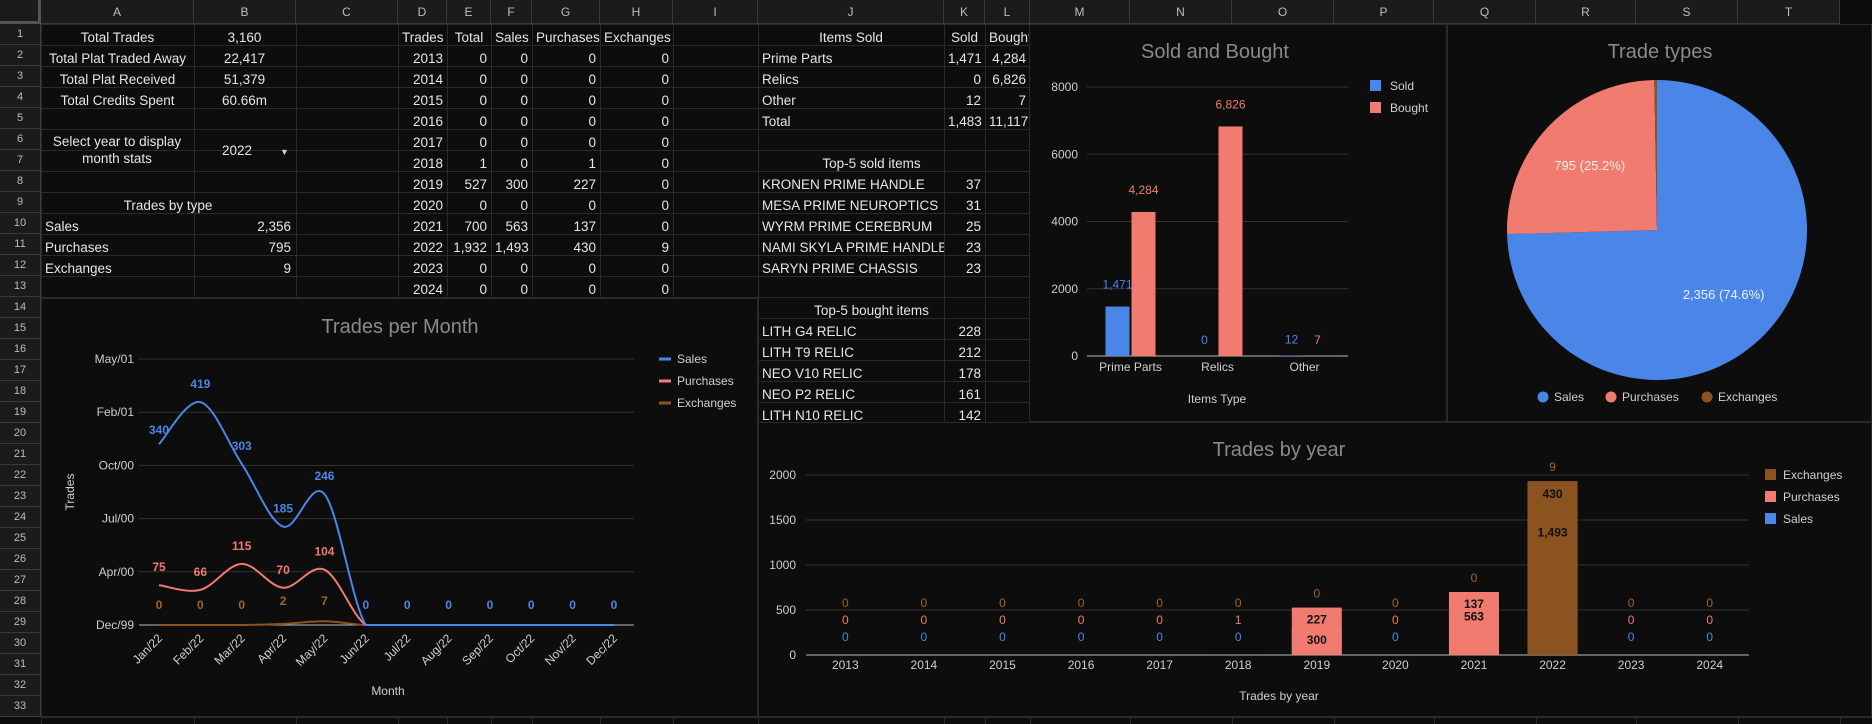  I want to click on column-header: D, so click(422, 12).